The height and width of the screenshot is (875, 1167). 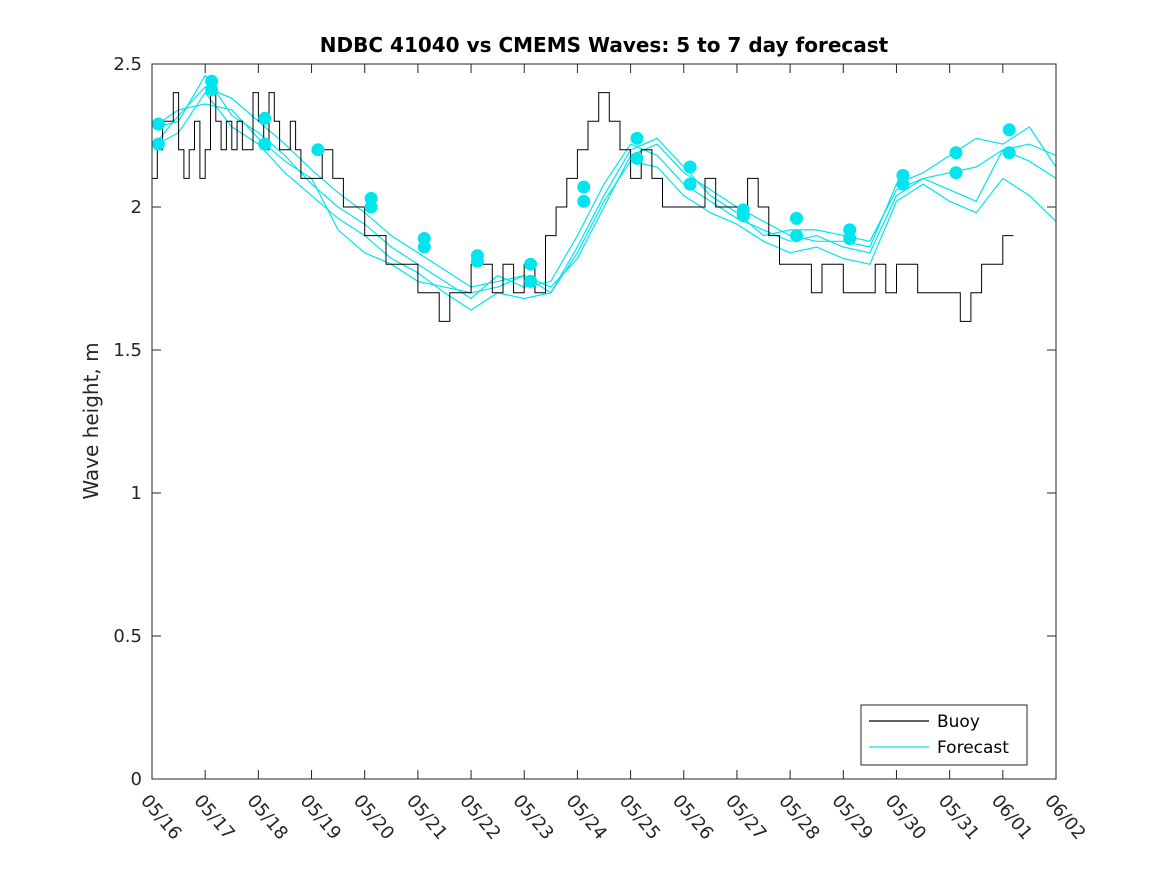 What do you see at coordinates (127, 64) in the screenshot?
I see `y-tick-label: 2.5` at bounding box center [127, 64].